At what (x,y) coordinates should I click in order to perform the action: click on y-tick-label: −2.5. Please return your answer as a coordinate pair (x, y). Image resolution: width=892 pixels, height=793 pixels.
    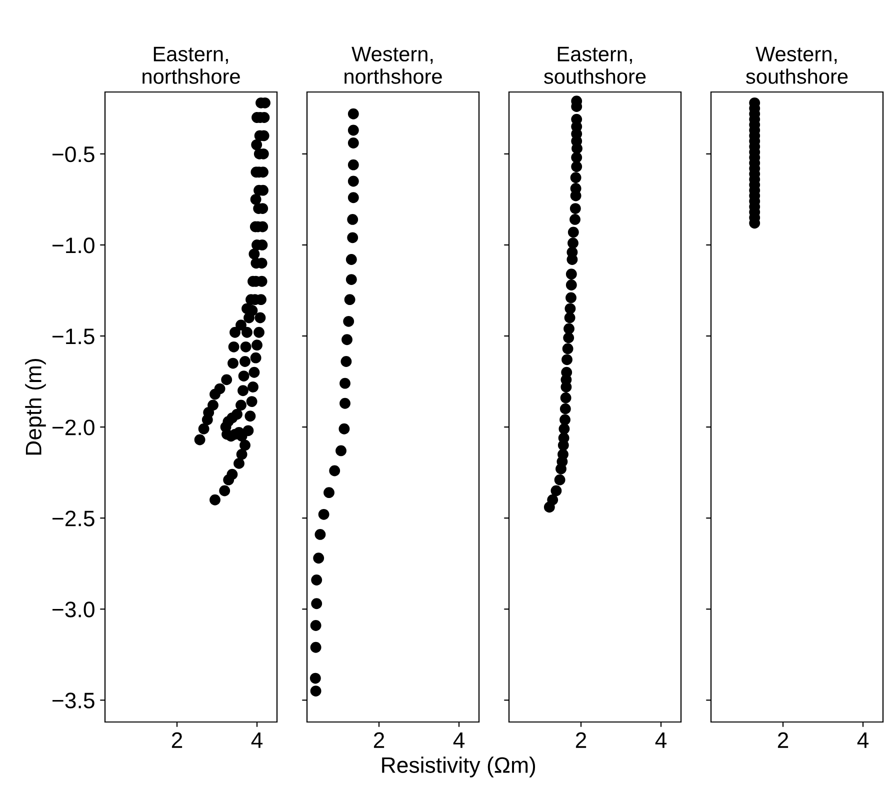
    Looking at the image, I should click on (73, 518).